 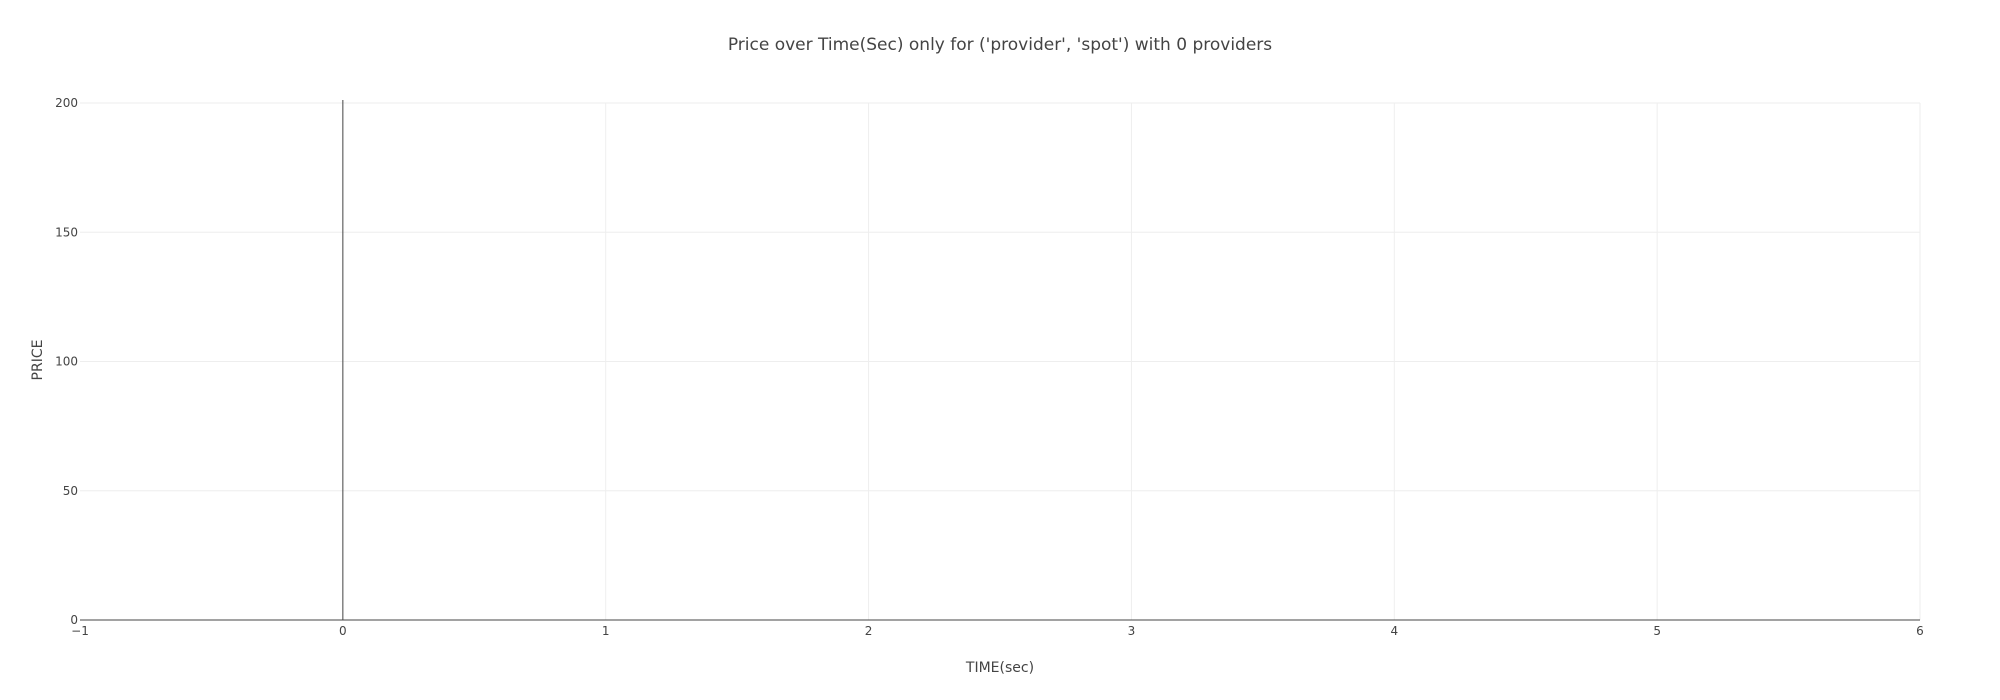 I want to click on x-axis-title: TIME(sec), so click(x=999, y=668).